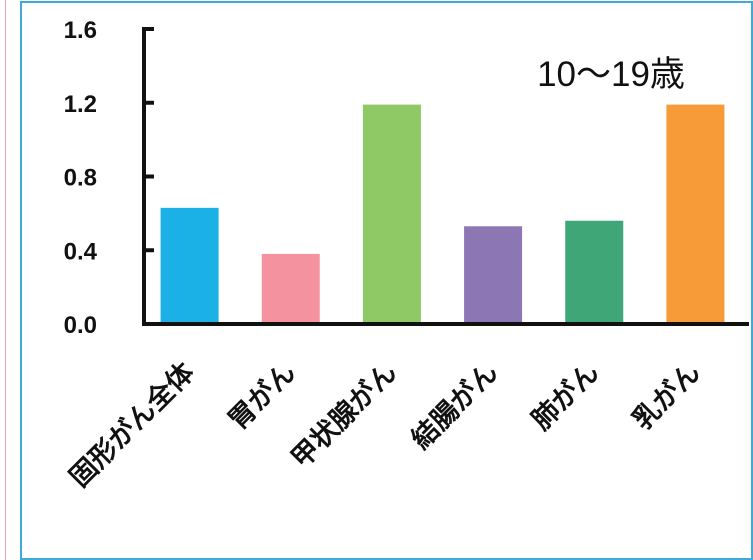 Image resolution: width=753 pixels, height=560 pixels. What do you see at coordinates (80, 30) in the screenshot?
I see `y-tick-label: 1.6` at bounding box center [80, 30].